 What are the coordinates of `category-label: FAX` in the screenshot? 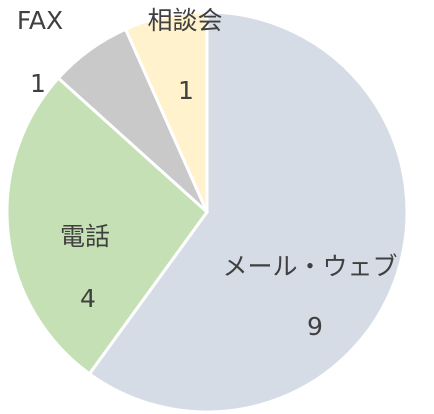 It's located at (40, 20).